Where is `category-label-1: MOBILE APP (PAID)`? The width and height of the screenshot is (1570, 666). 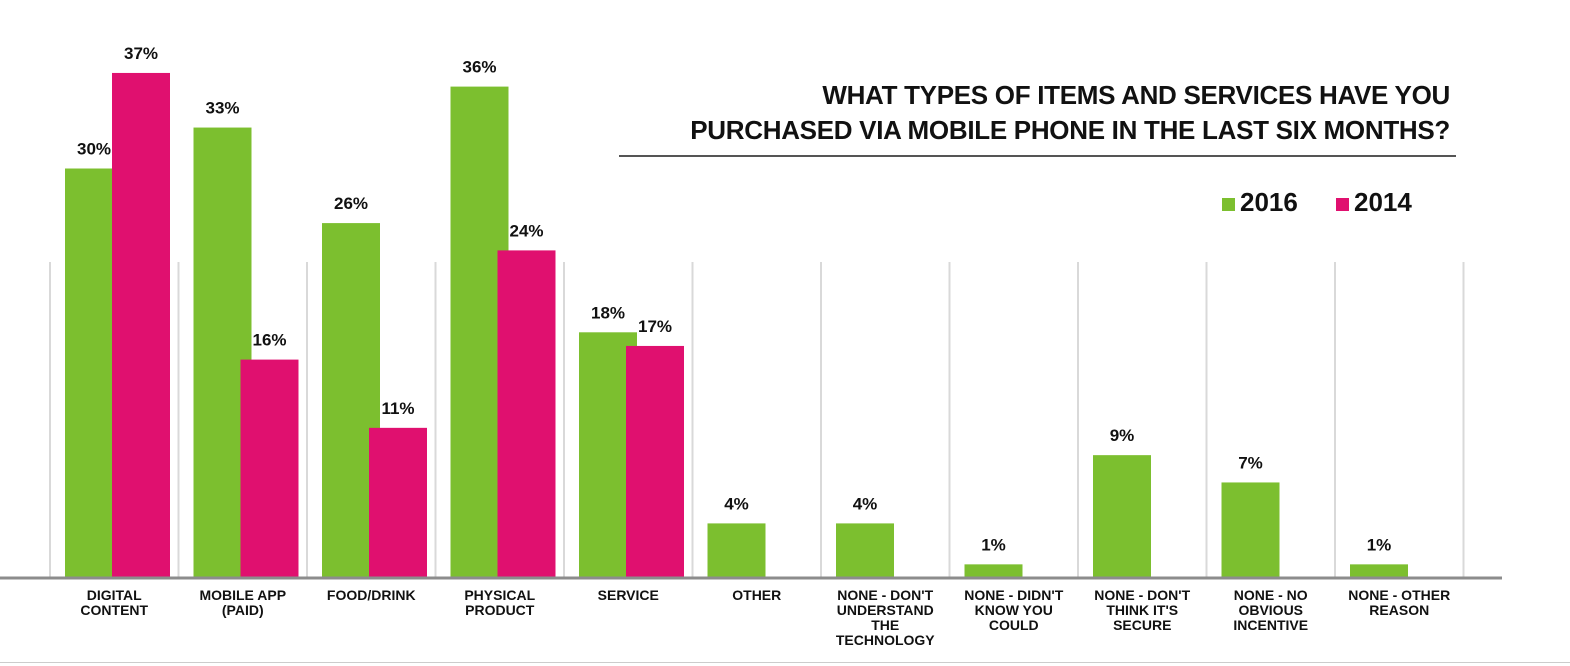 category-label-1: MOBILE APP (PAID) is located at coordinates (242, 602).